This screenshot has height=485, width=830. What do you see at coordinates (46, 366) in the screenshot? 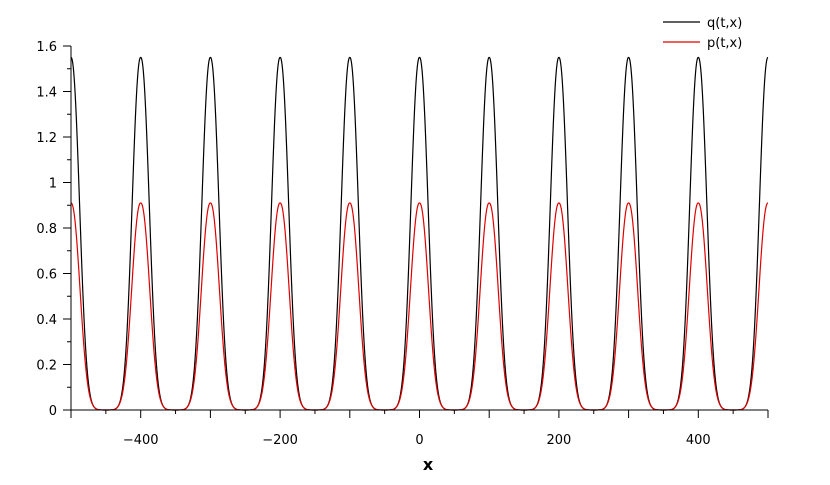
I see `y-tick-label: 0.2` at bounding box center [46, 366].